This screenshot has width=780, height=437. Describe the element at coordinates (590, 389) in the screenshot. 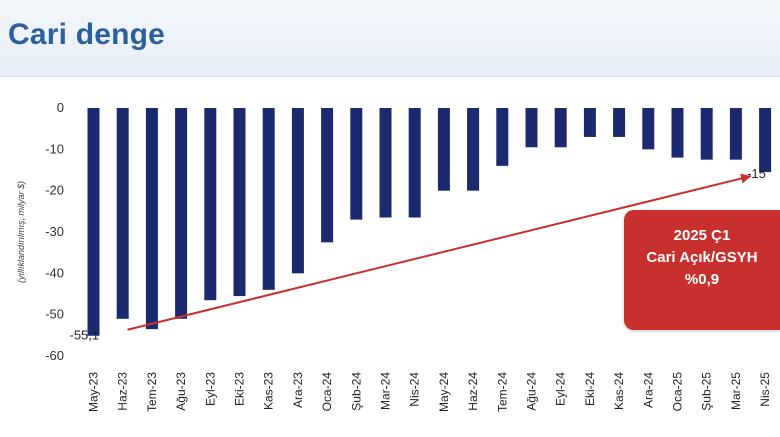

I see `x-tick-label: Eki-24` at that location.